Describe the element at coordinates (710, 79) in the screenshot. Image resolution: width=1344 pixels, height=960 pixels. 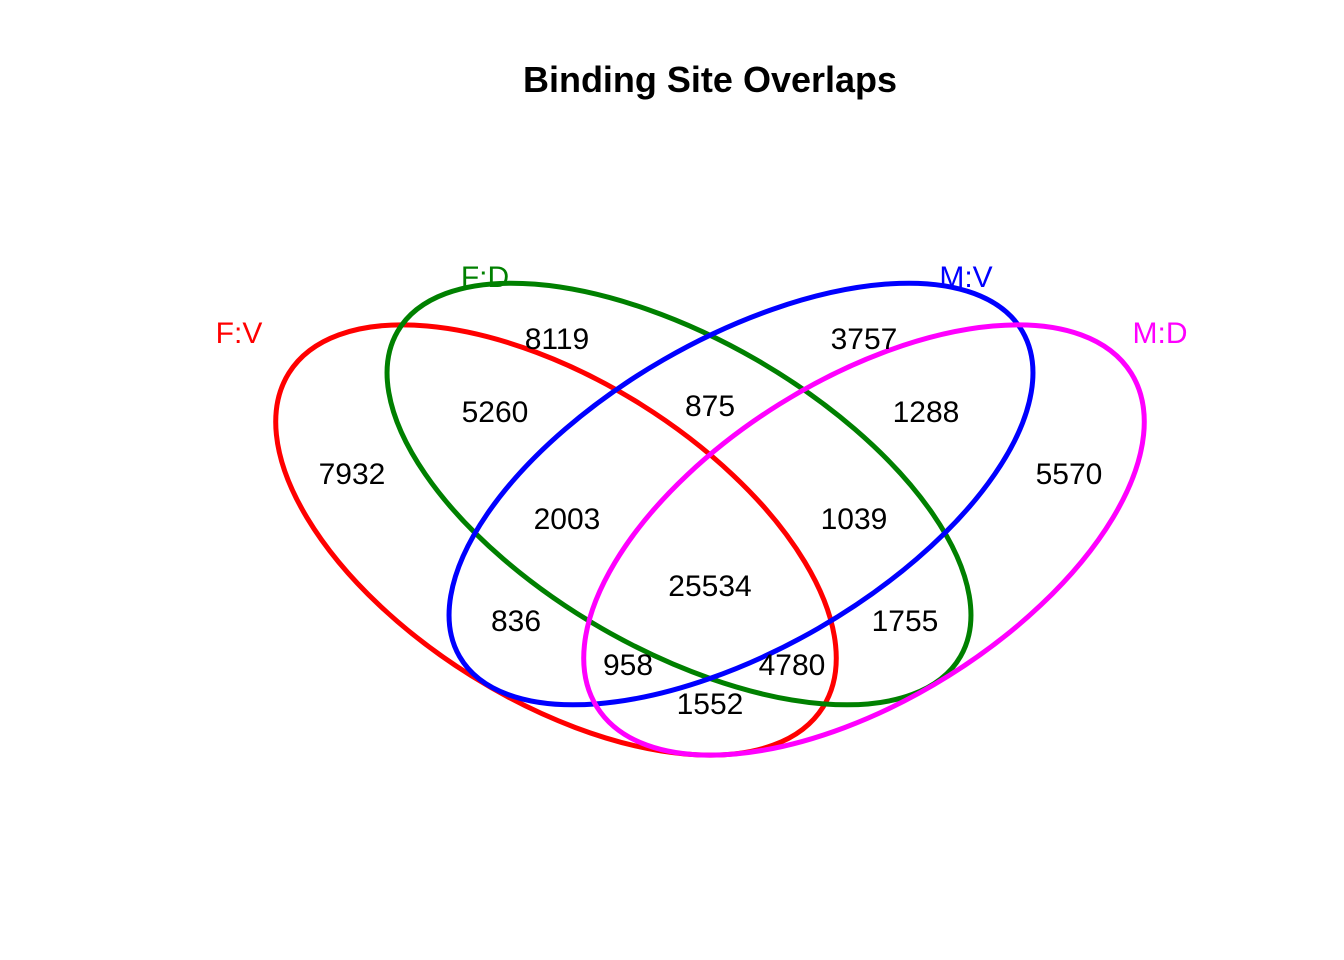
I see `chart-title: Binding Site Overlaps` at that location.